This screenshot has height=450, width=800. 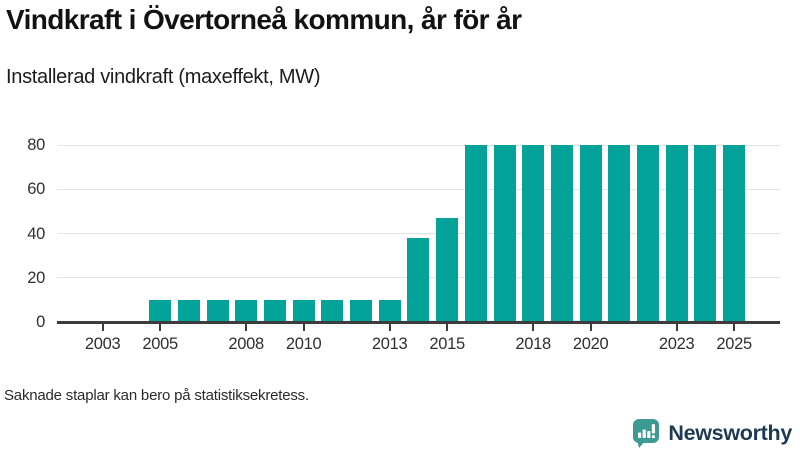 What do you see at coordinates (730, 432) in the screenshot?
I see `brand-name: Newsworthy` at bounding box center [730, 432].